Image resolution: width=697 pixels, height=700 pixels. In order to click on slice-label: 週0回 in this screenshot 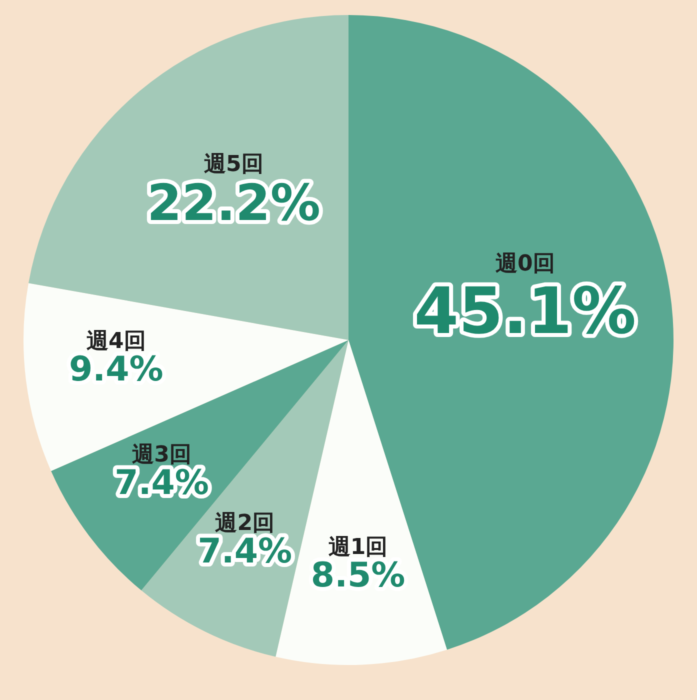, I will do `click(525, 263)`.